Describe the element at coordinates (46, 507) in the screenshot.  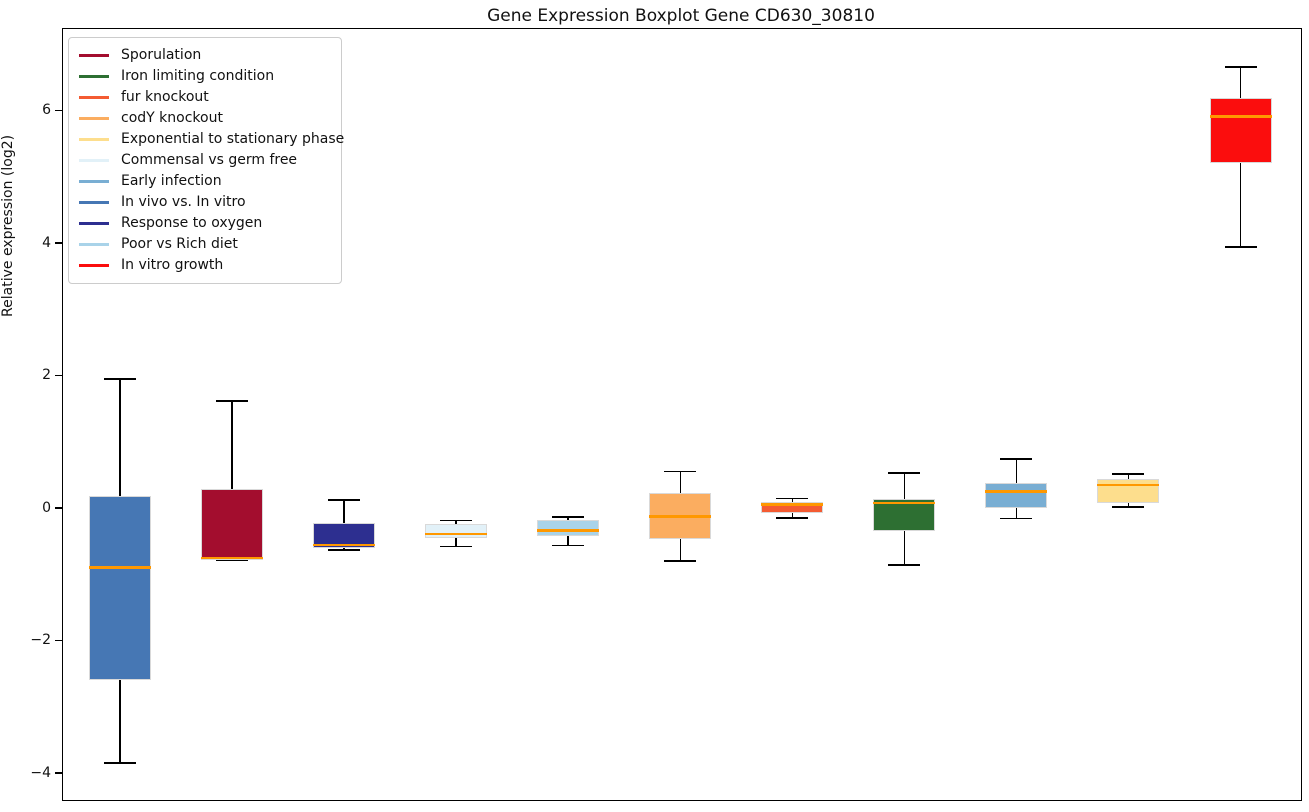
I see `y-tick-label: 0` at that location.